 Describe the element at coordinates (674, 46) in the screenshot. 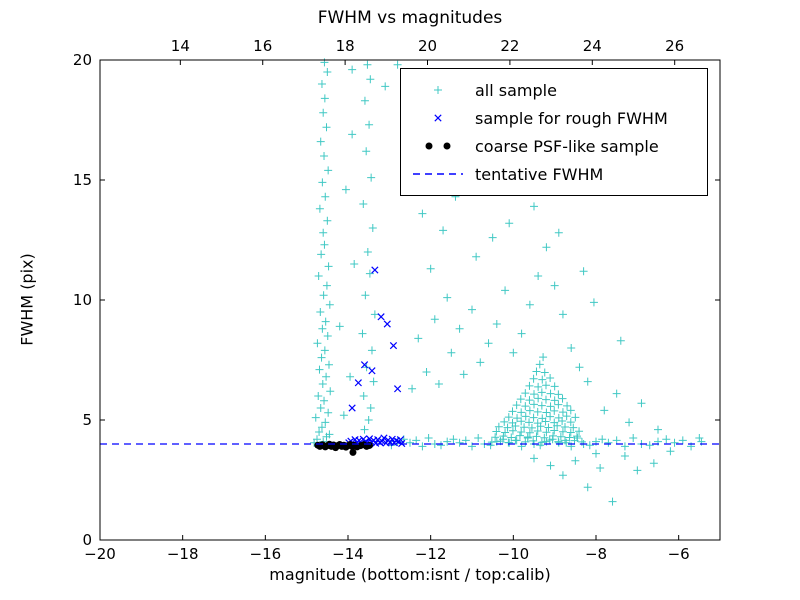

I see `top-tick-label: 26` at that location.